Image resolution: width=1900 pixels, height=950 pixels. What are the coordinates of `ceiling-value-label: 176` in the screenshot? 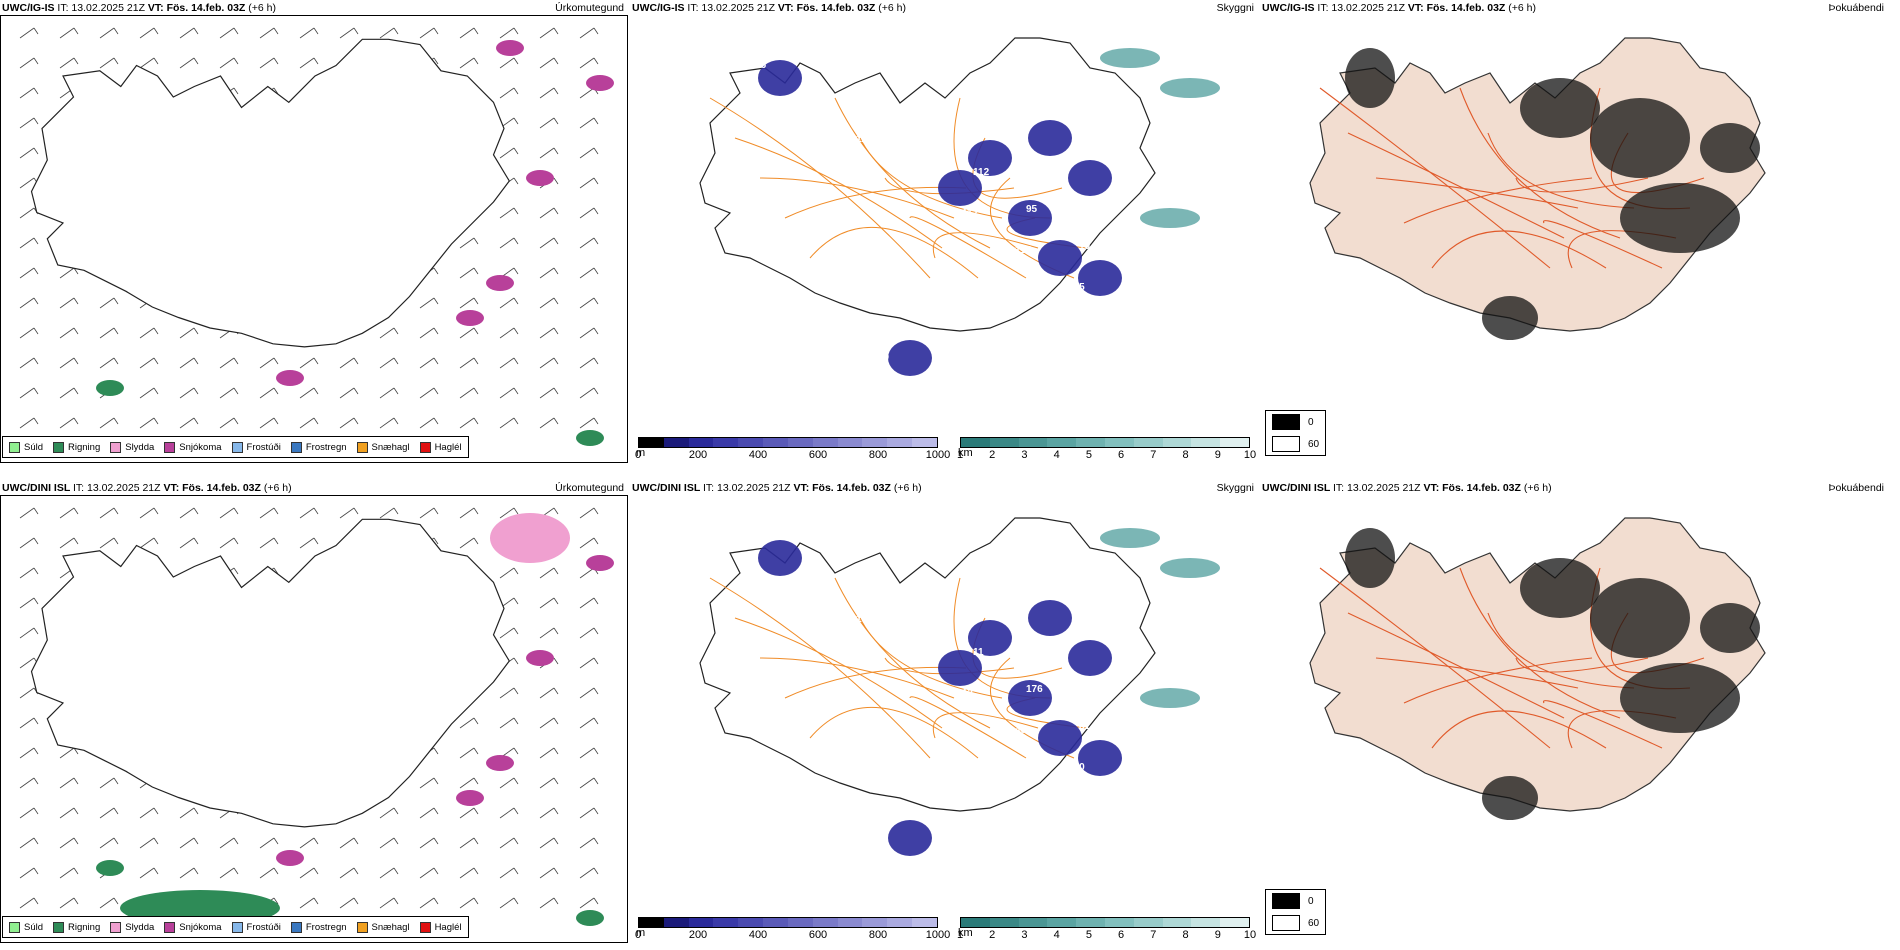 It's located at (1034, 689).